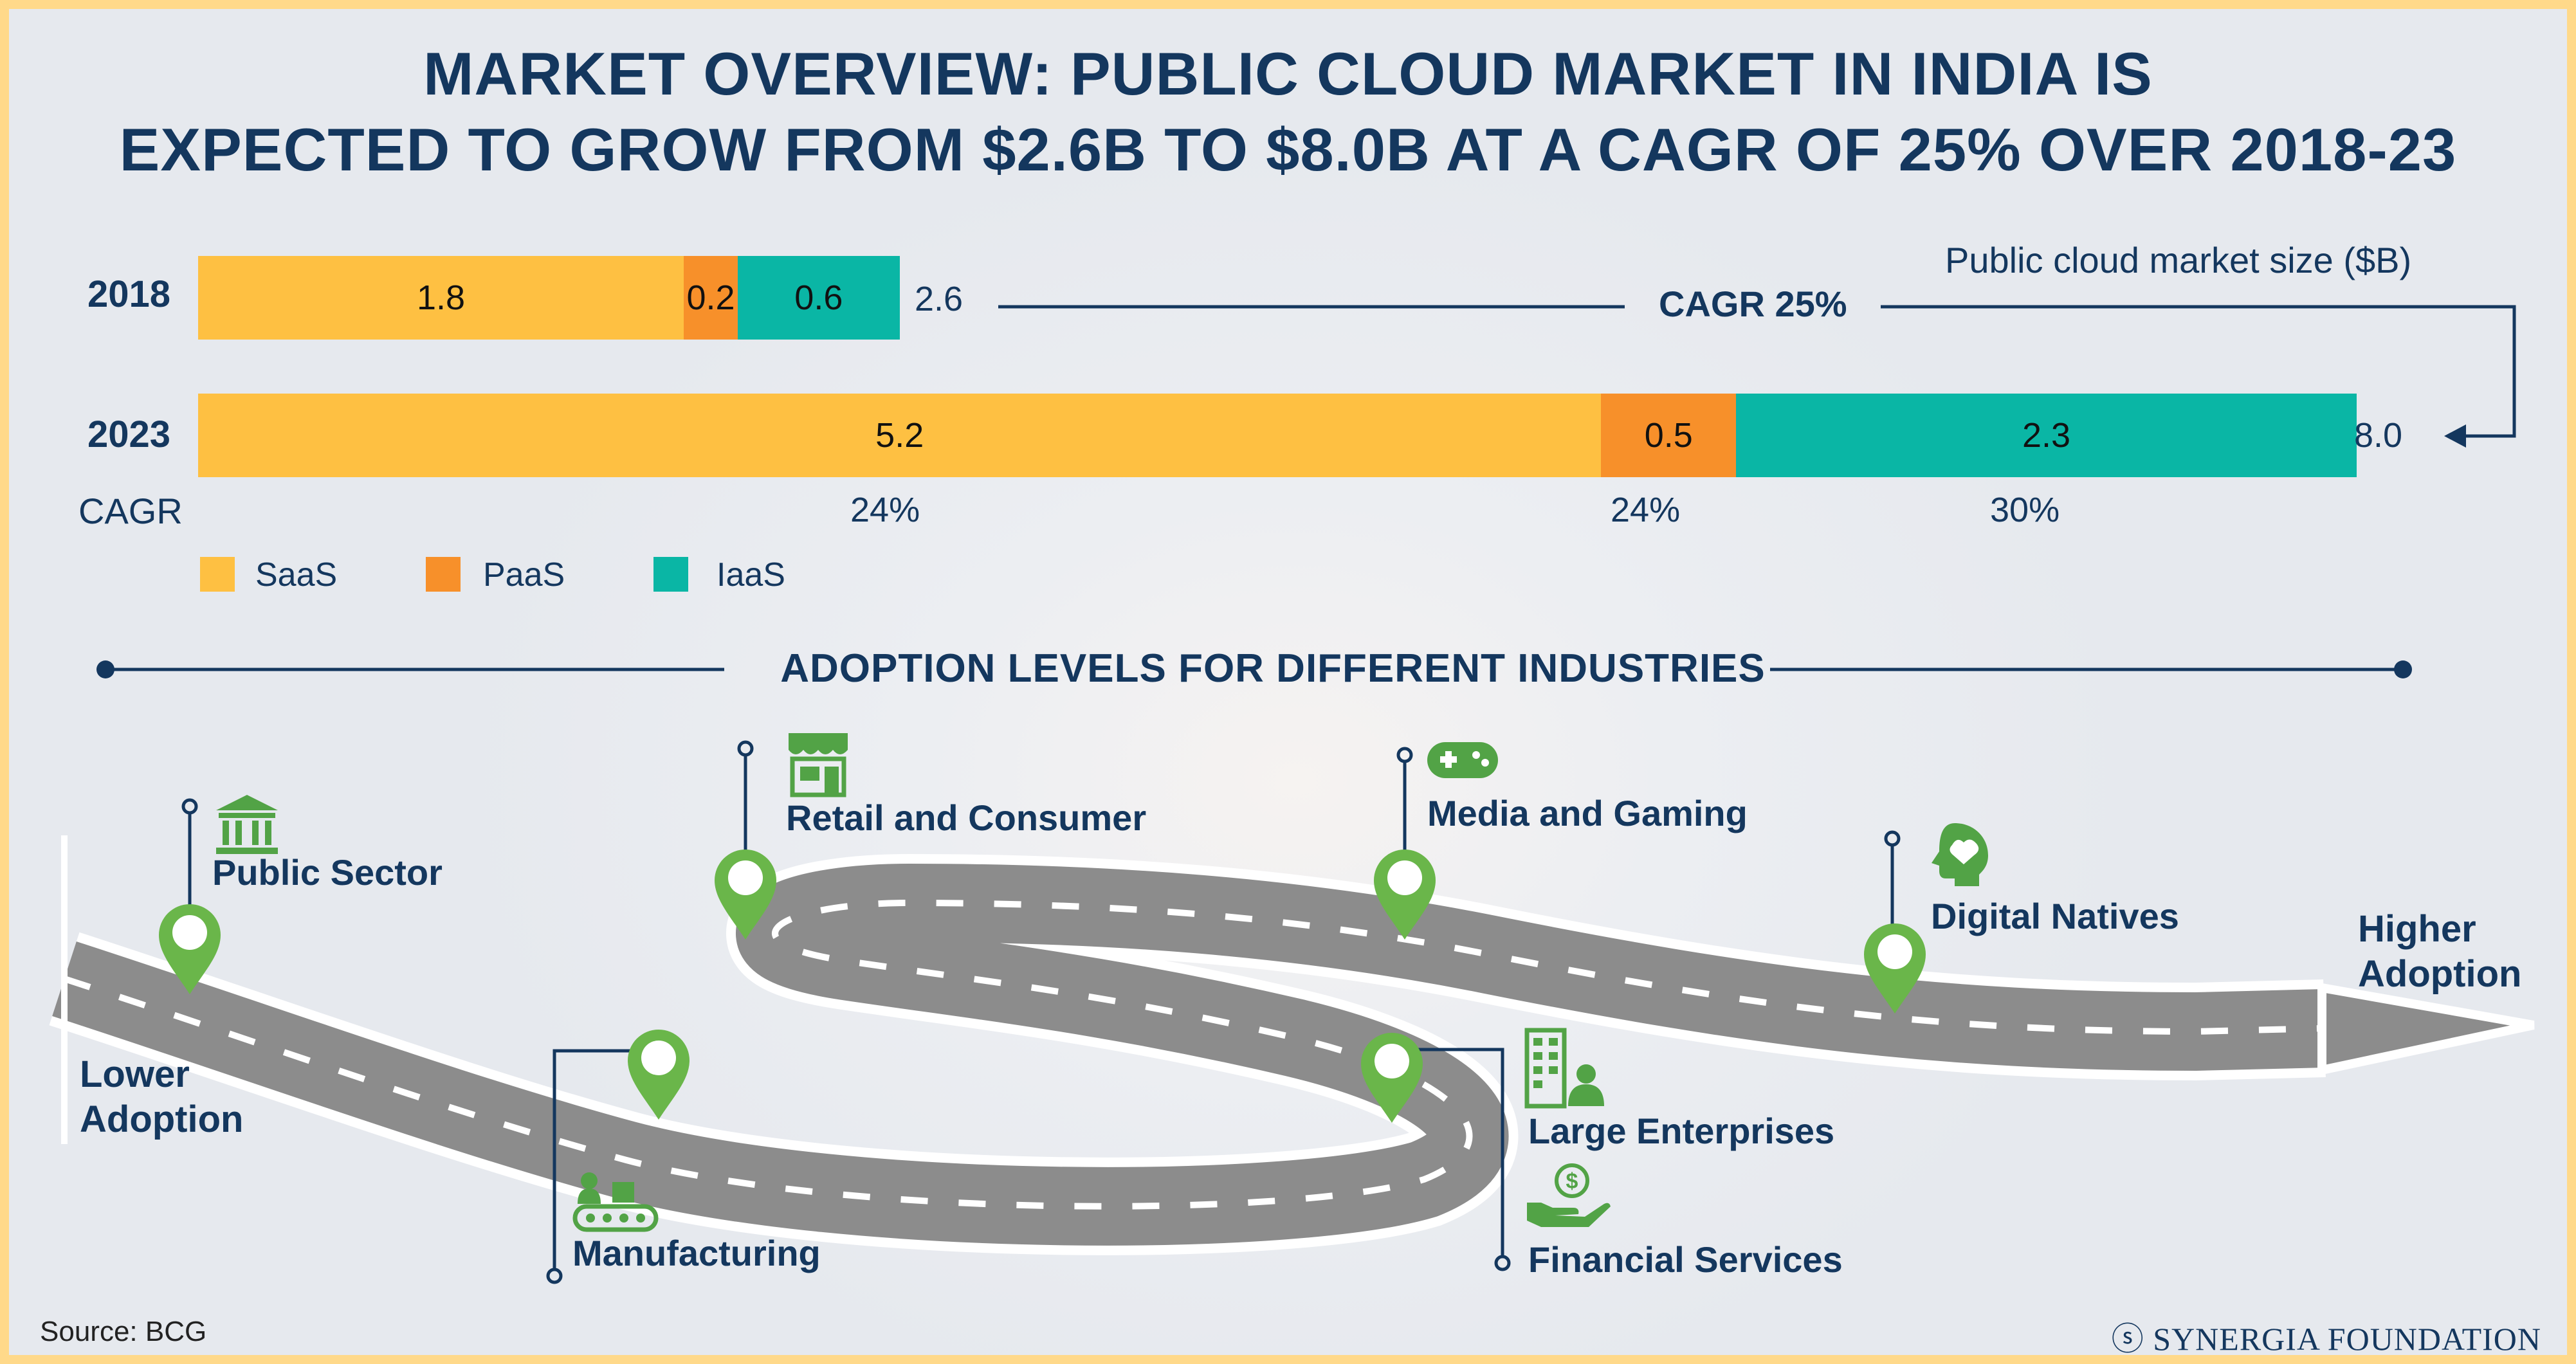 The image size is (2576, 1364). What do you see at coordinates (745, 895) in the screenshot?
I see `pin-retail` at bounding box center [745, 895].